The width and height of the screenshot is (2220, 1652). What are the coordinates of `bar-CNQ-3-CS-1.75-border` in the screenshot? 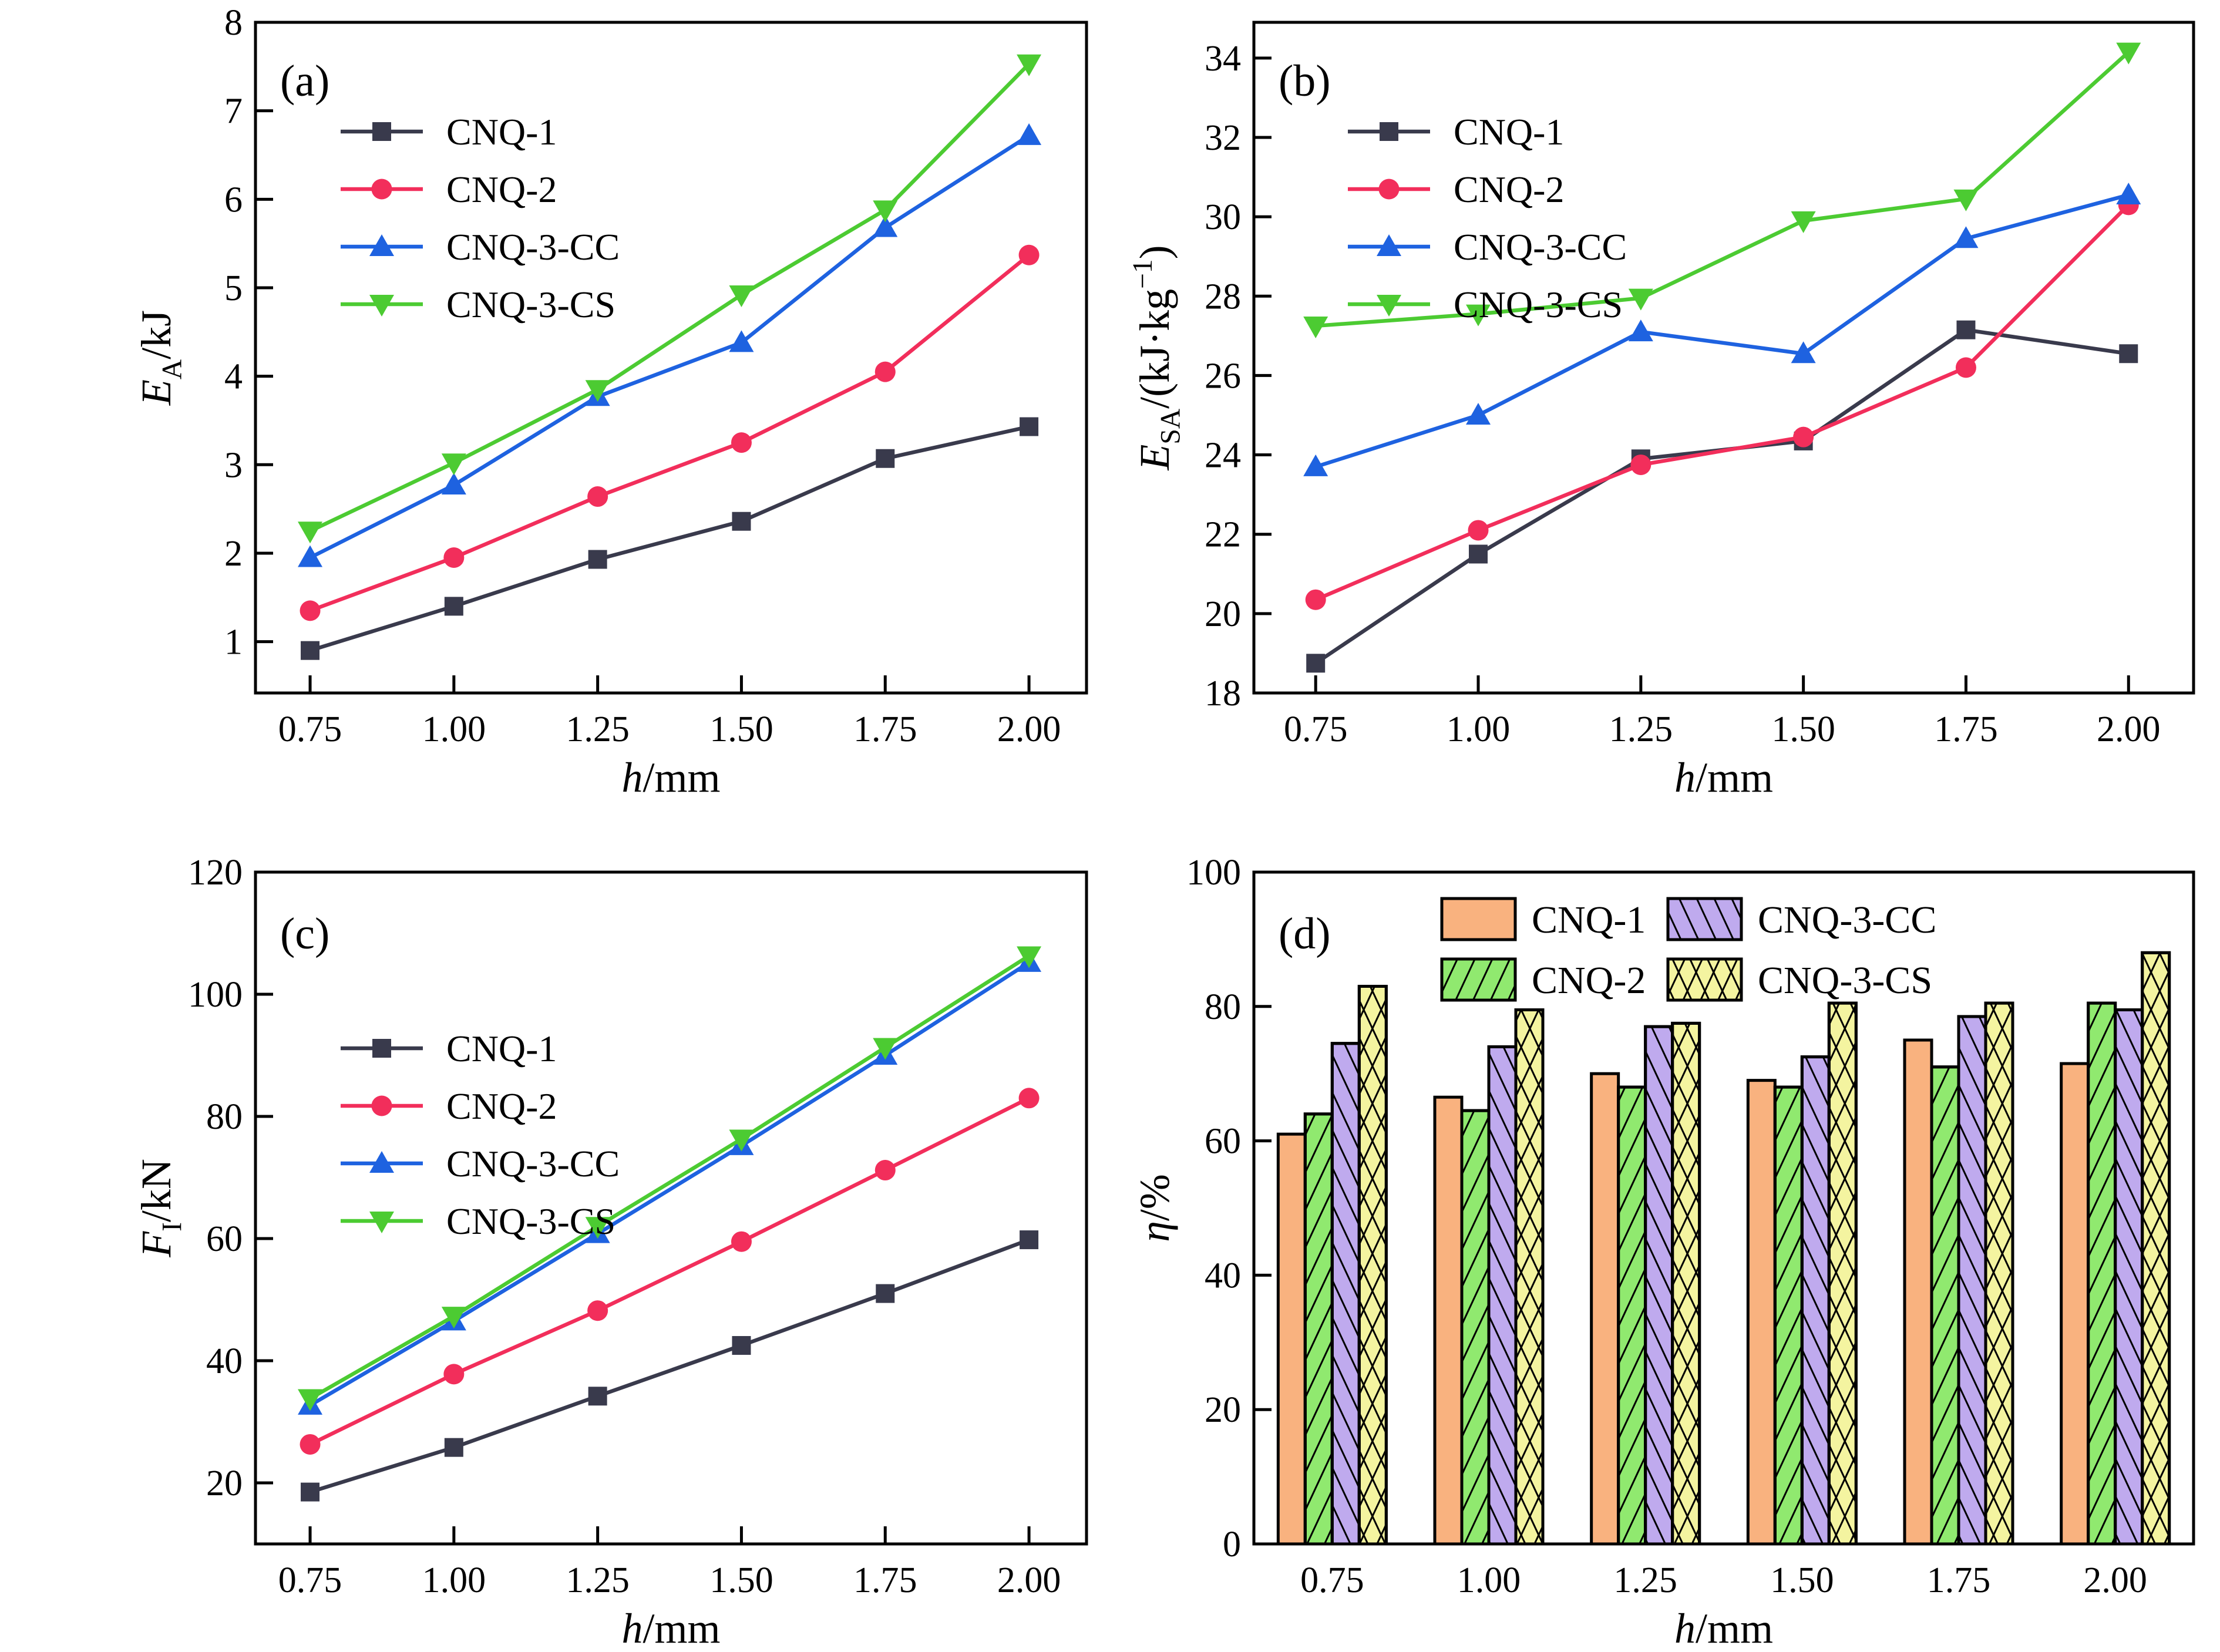 It's located at (1999, 1273).